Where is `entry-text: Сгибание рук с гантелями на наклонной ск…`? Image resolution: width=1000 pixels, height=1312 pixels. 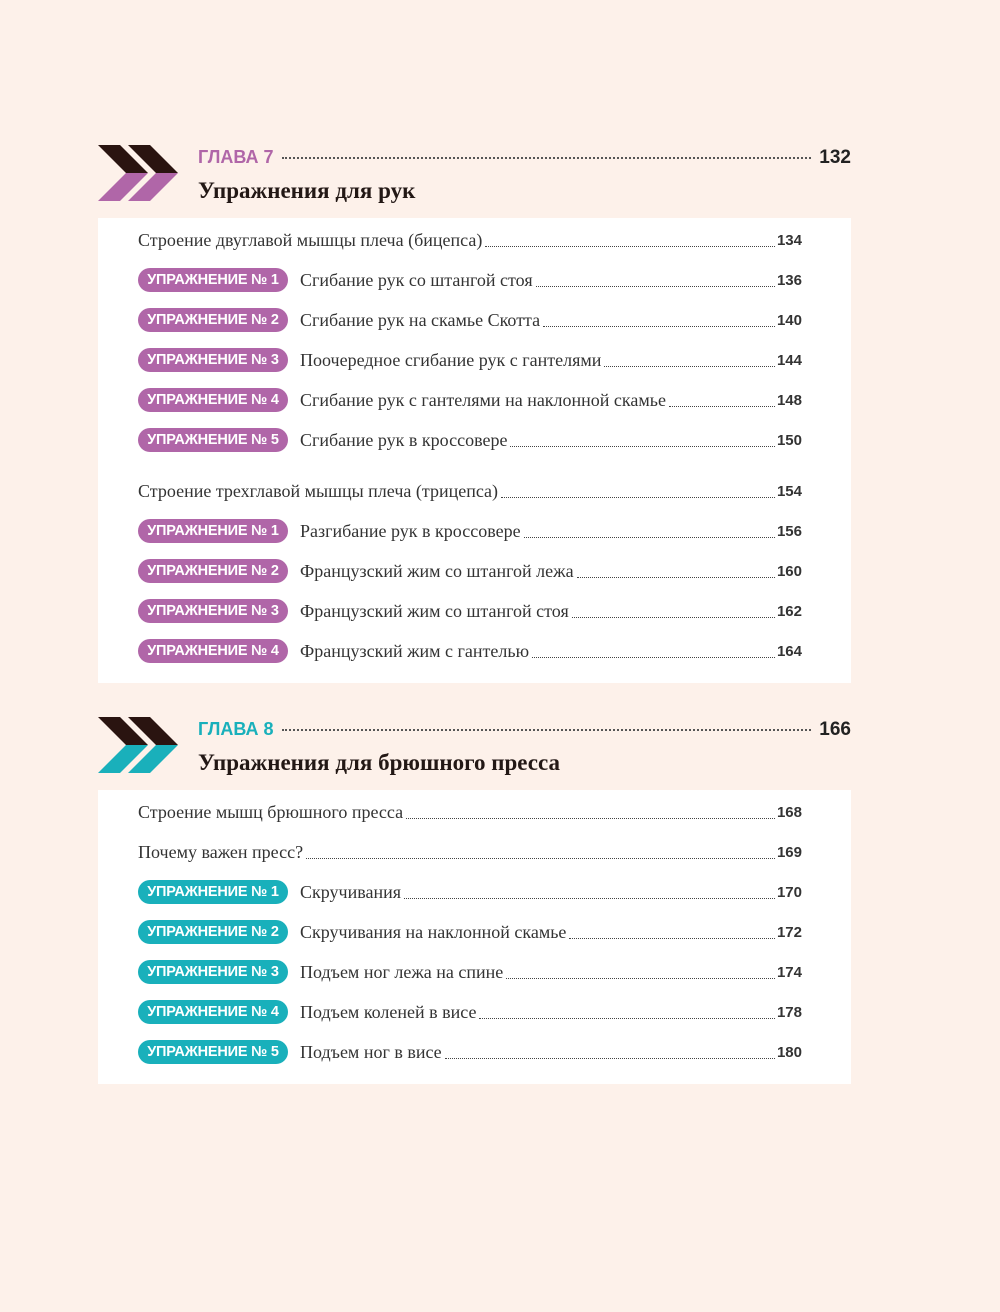 entry-text: Сгибание рук с гантелями на наклонной ск… is located at coordinates (483, 399).